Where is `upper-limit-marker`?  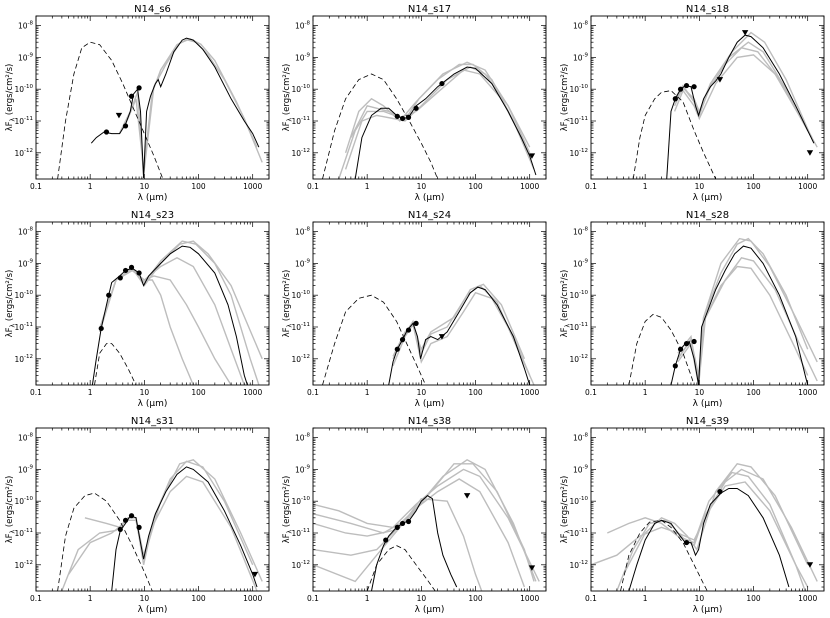
upper-limit-marker is located at coordinates (119, 115).